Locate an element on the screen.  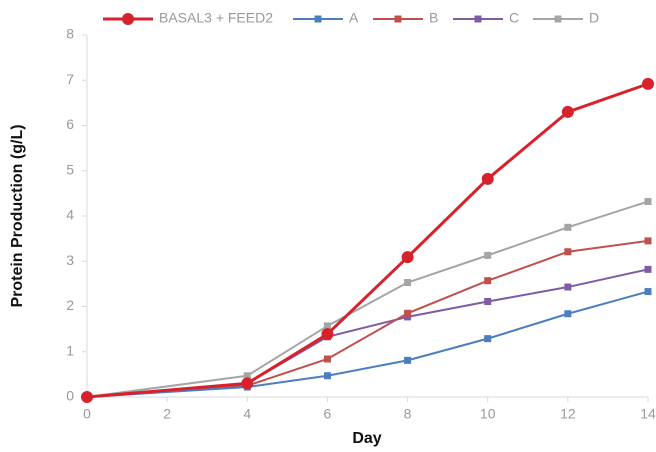
x-tick-label: 4 is located at coordinates (247, 414).